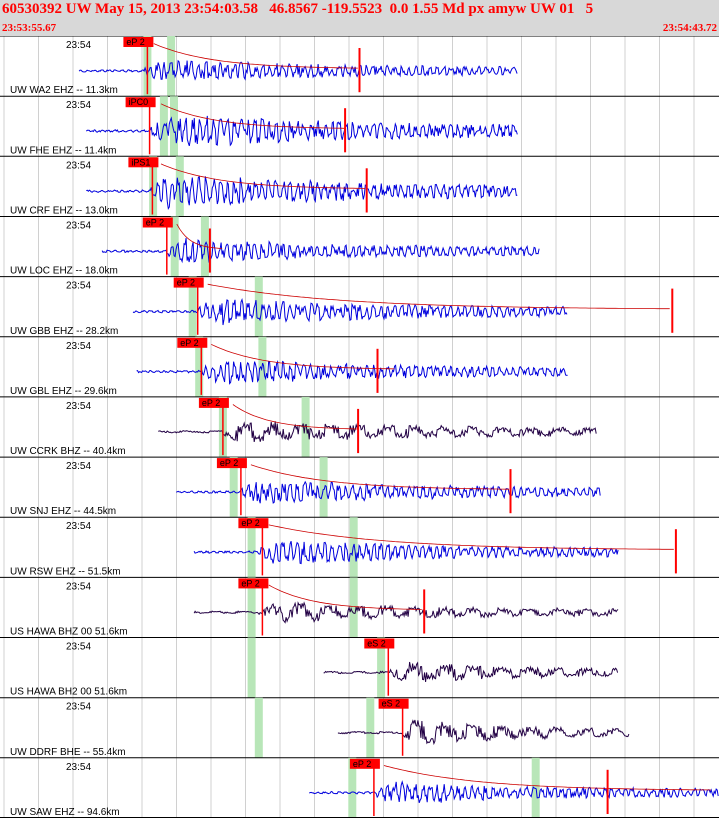 Image resolution: width=719 pixels, height=818 pixels. What do you see at coordinates (63, 150) in the screenshot?
I see `channel-label: UW FHE EHZ -- 11.4km` at bounding box center [63, 150].